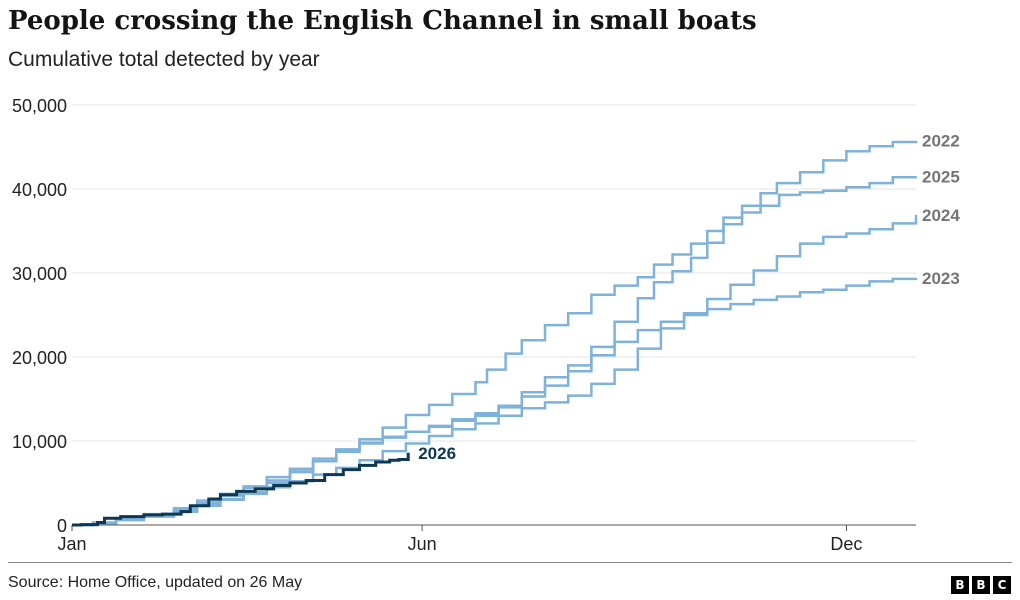 Image resolution: width=1020 pixels, height=600 pixels. What do you see at coordinates (71, 544) in the screenshot?
I see `x-tick-label: Jan` at bounding box center [71, 544].